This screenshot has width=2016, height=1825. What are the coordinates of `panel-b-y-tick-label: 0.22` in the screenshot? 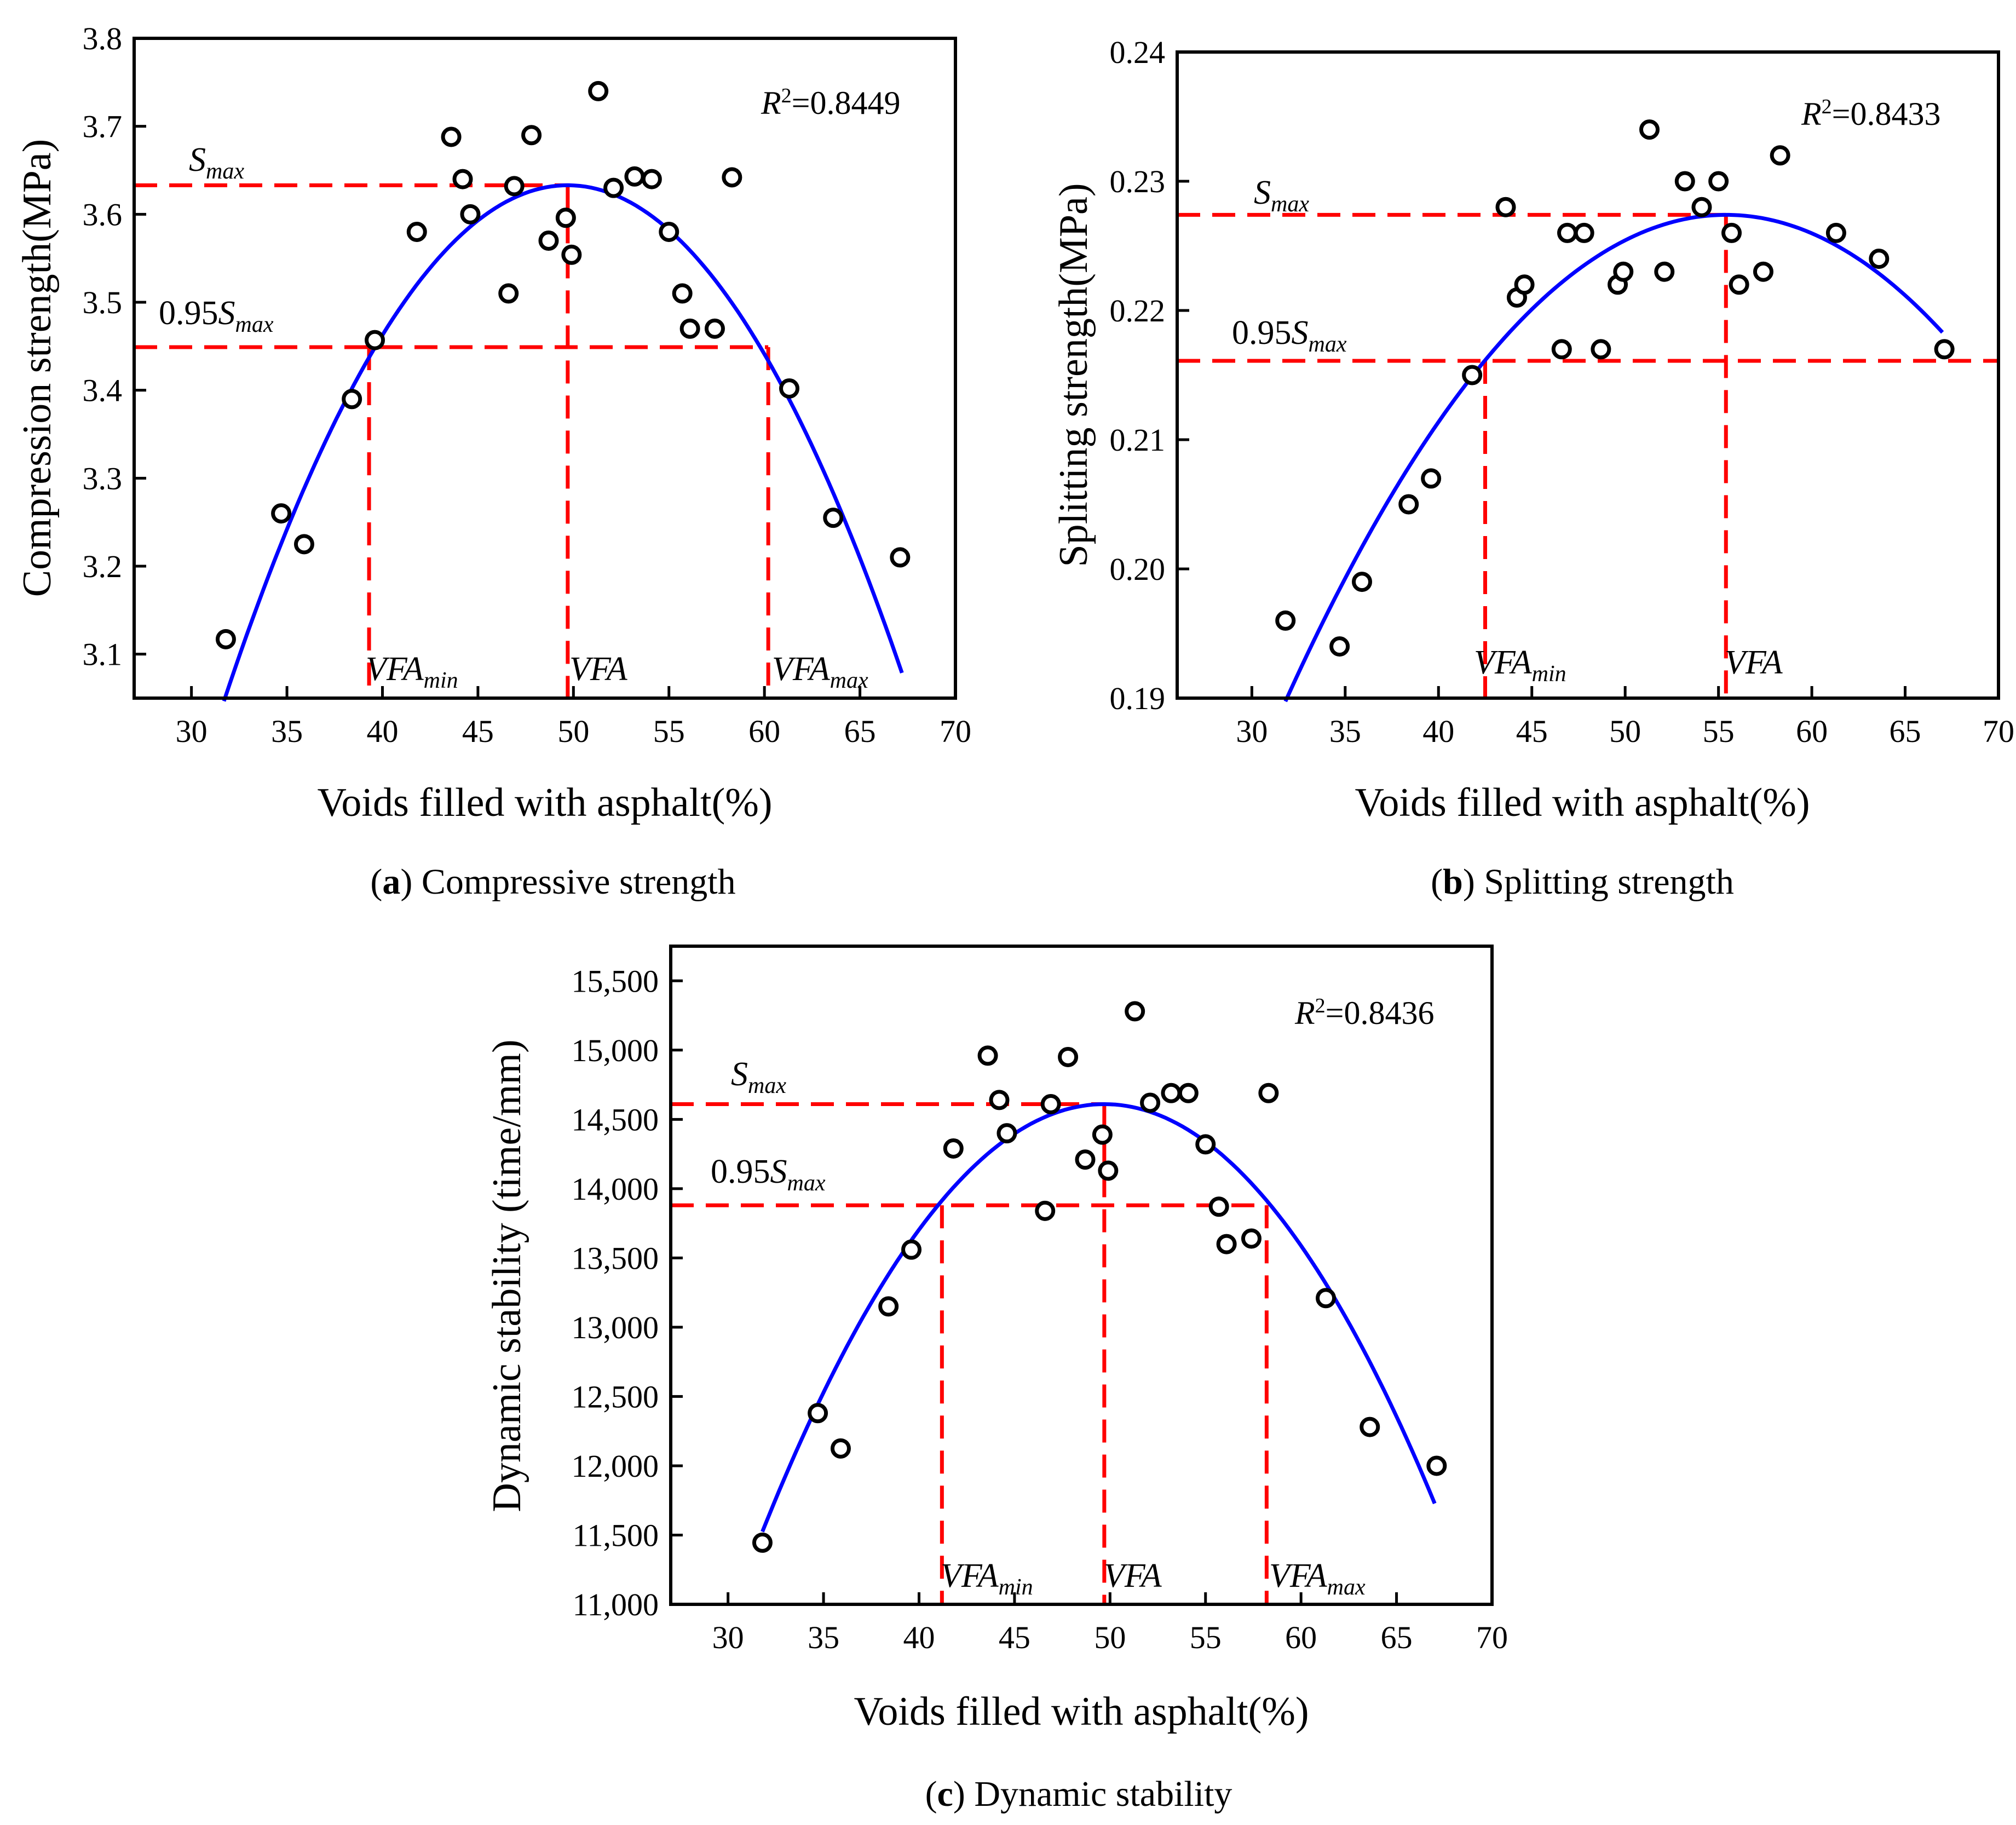 It's located at (1138, 311).